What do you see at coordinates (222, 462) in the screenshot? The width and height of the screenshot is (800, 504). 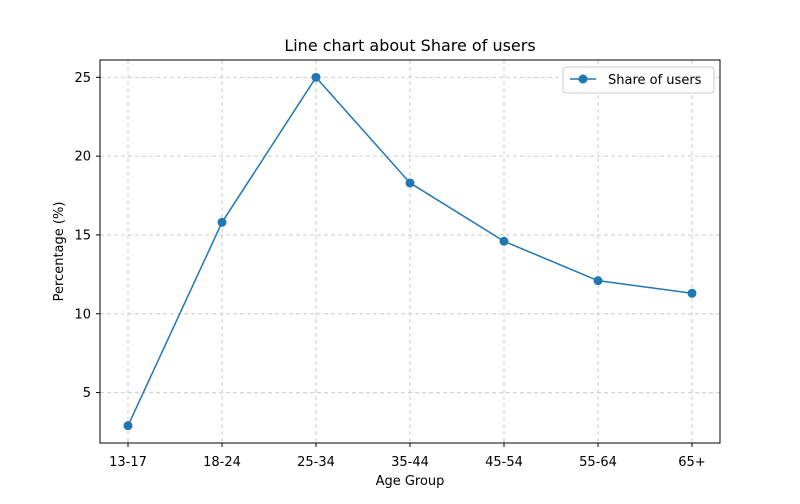 I see `x-tick-label: 18-24` at bounding box center [222, 462].